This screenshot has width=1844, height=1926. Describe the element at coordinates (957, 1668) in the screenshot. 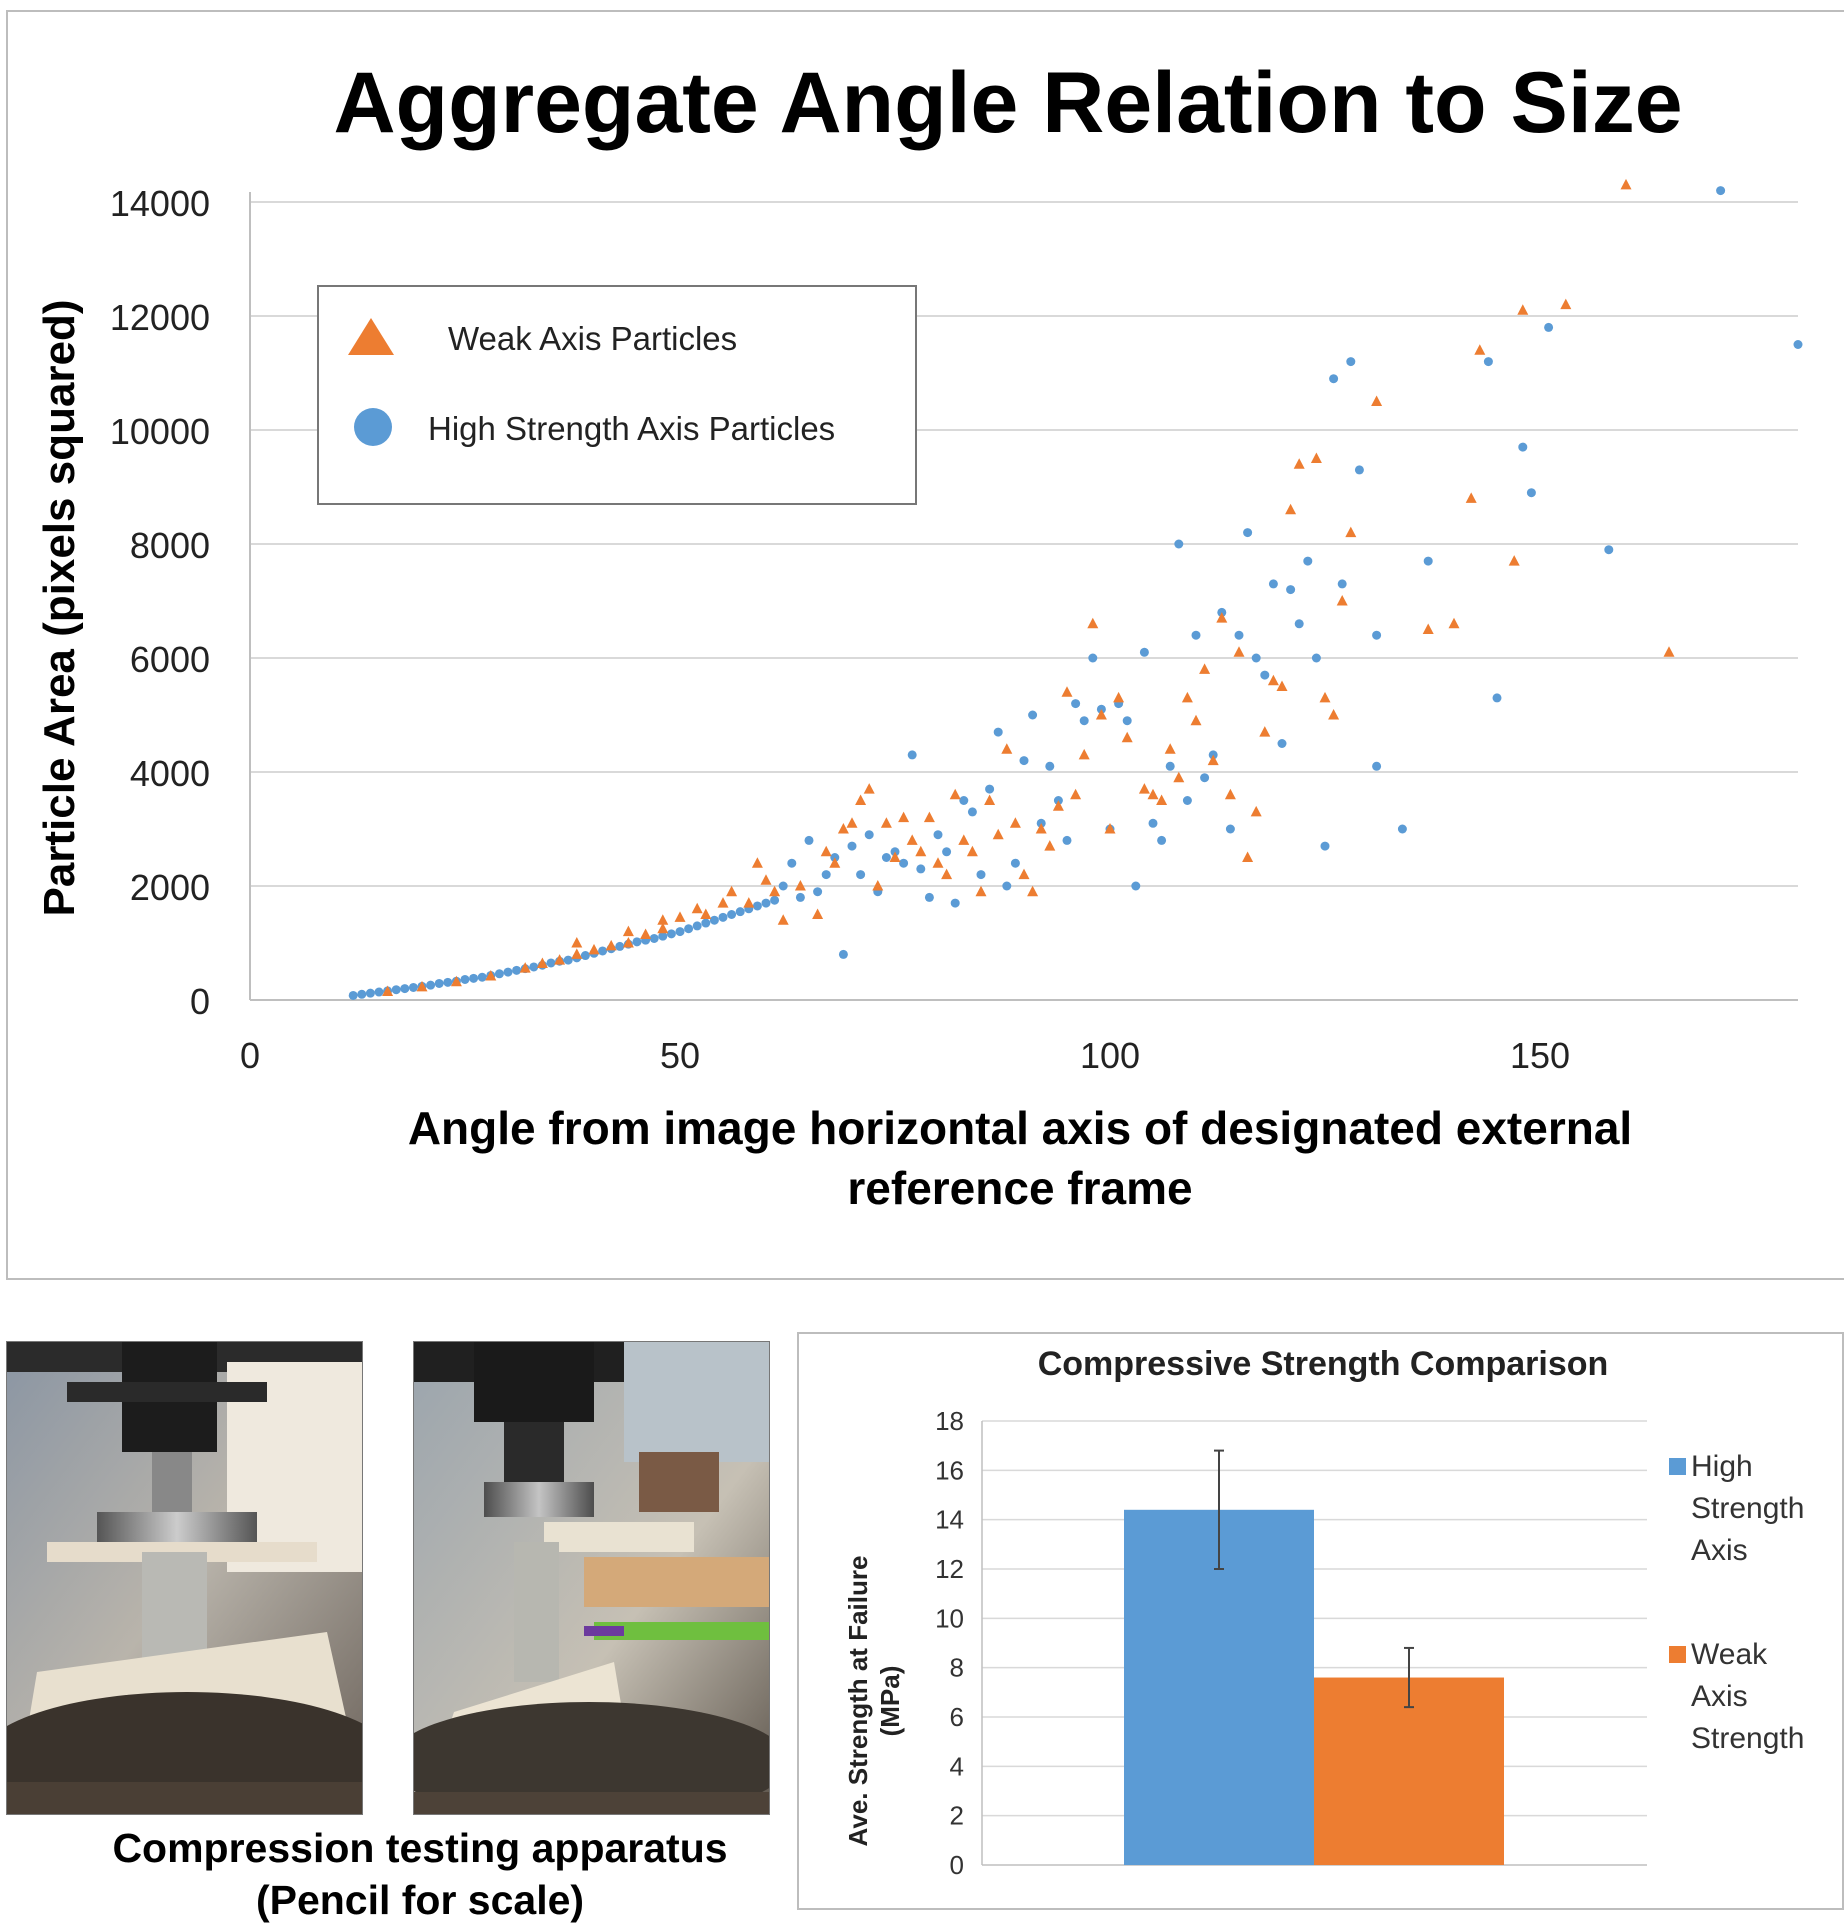

I see `y-tick-label: 8` at that location.